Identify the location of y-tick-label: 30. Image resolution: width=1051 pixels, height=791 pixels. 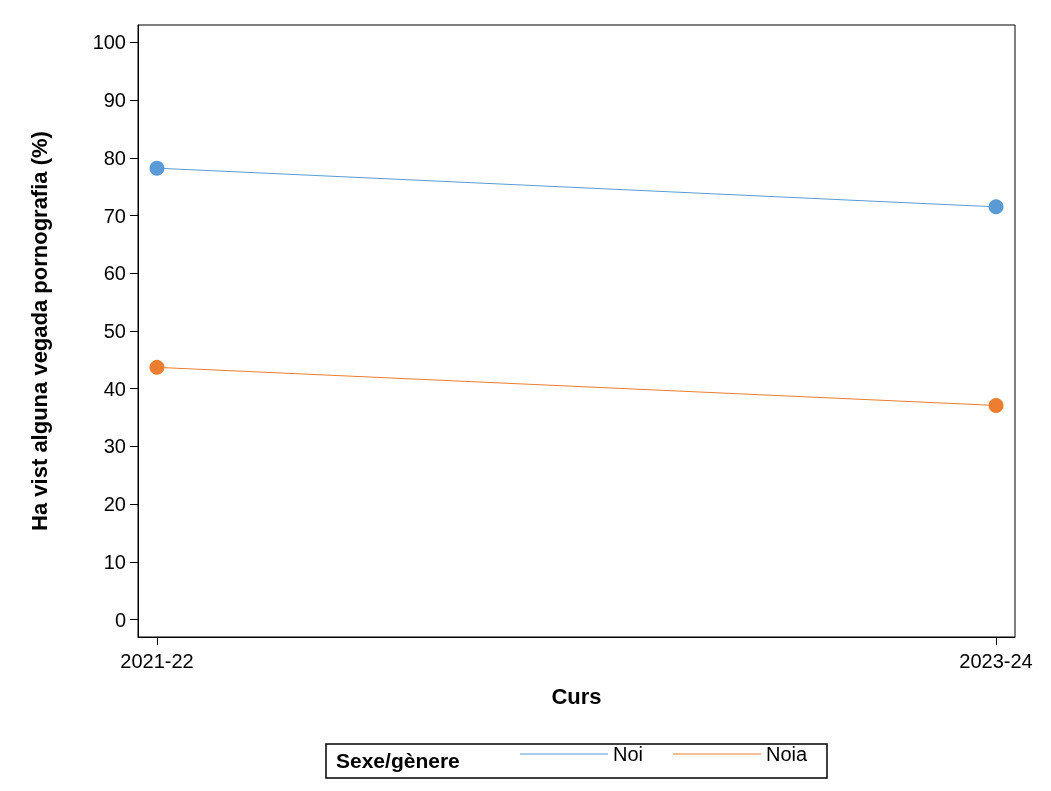
(114, 446).